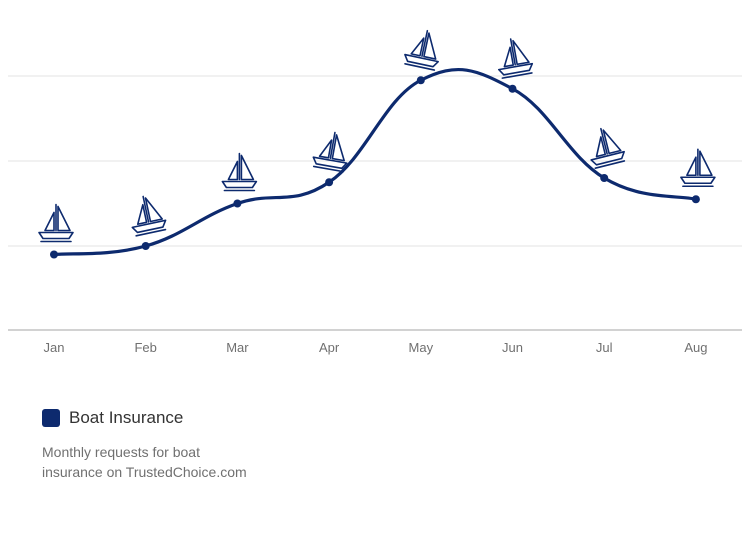 This screenshot has width=750, height=540. Describe the element at coordinates (237, 347) in the screenshot. I see `x-tick-label: Mar` at that location.